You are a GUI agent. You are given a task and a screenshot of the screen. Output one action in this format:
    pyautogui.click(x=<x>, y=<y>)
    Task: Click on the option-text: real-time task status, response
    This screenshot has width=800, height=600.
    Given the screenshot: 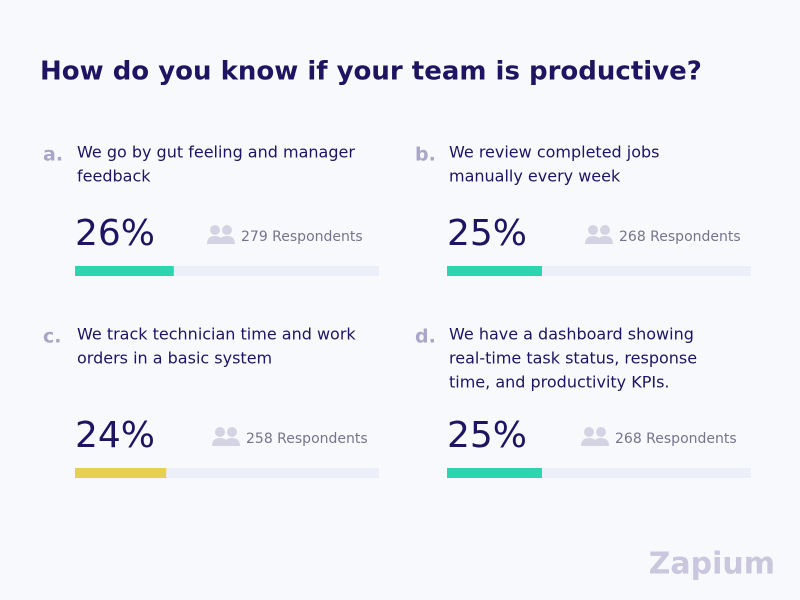 What is the action you would take?
    pyautogui.click(x=573, y=358)
    